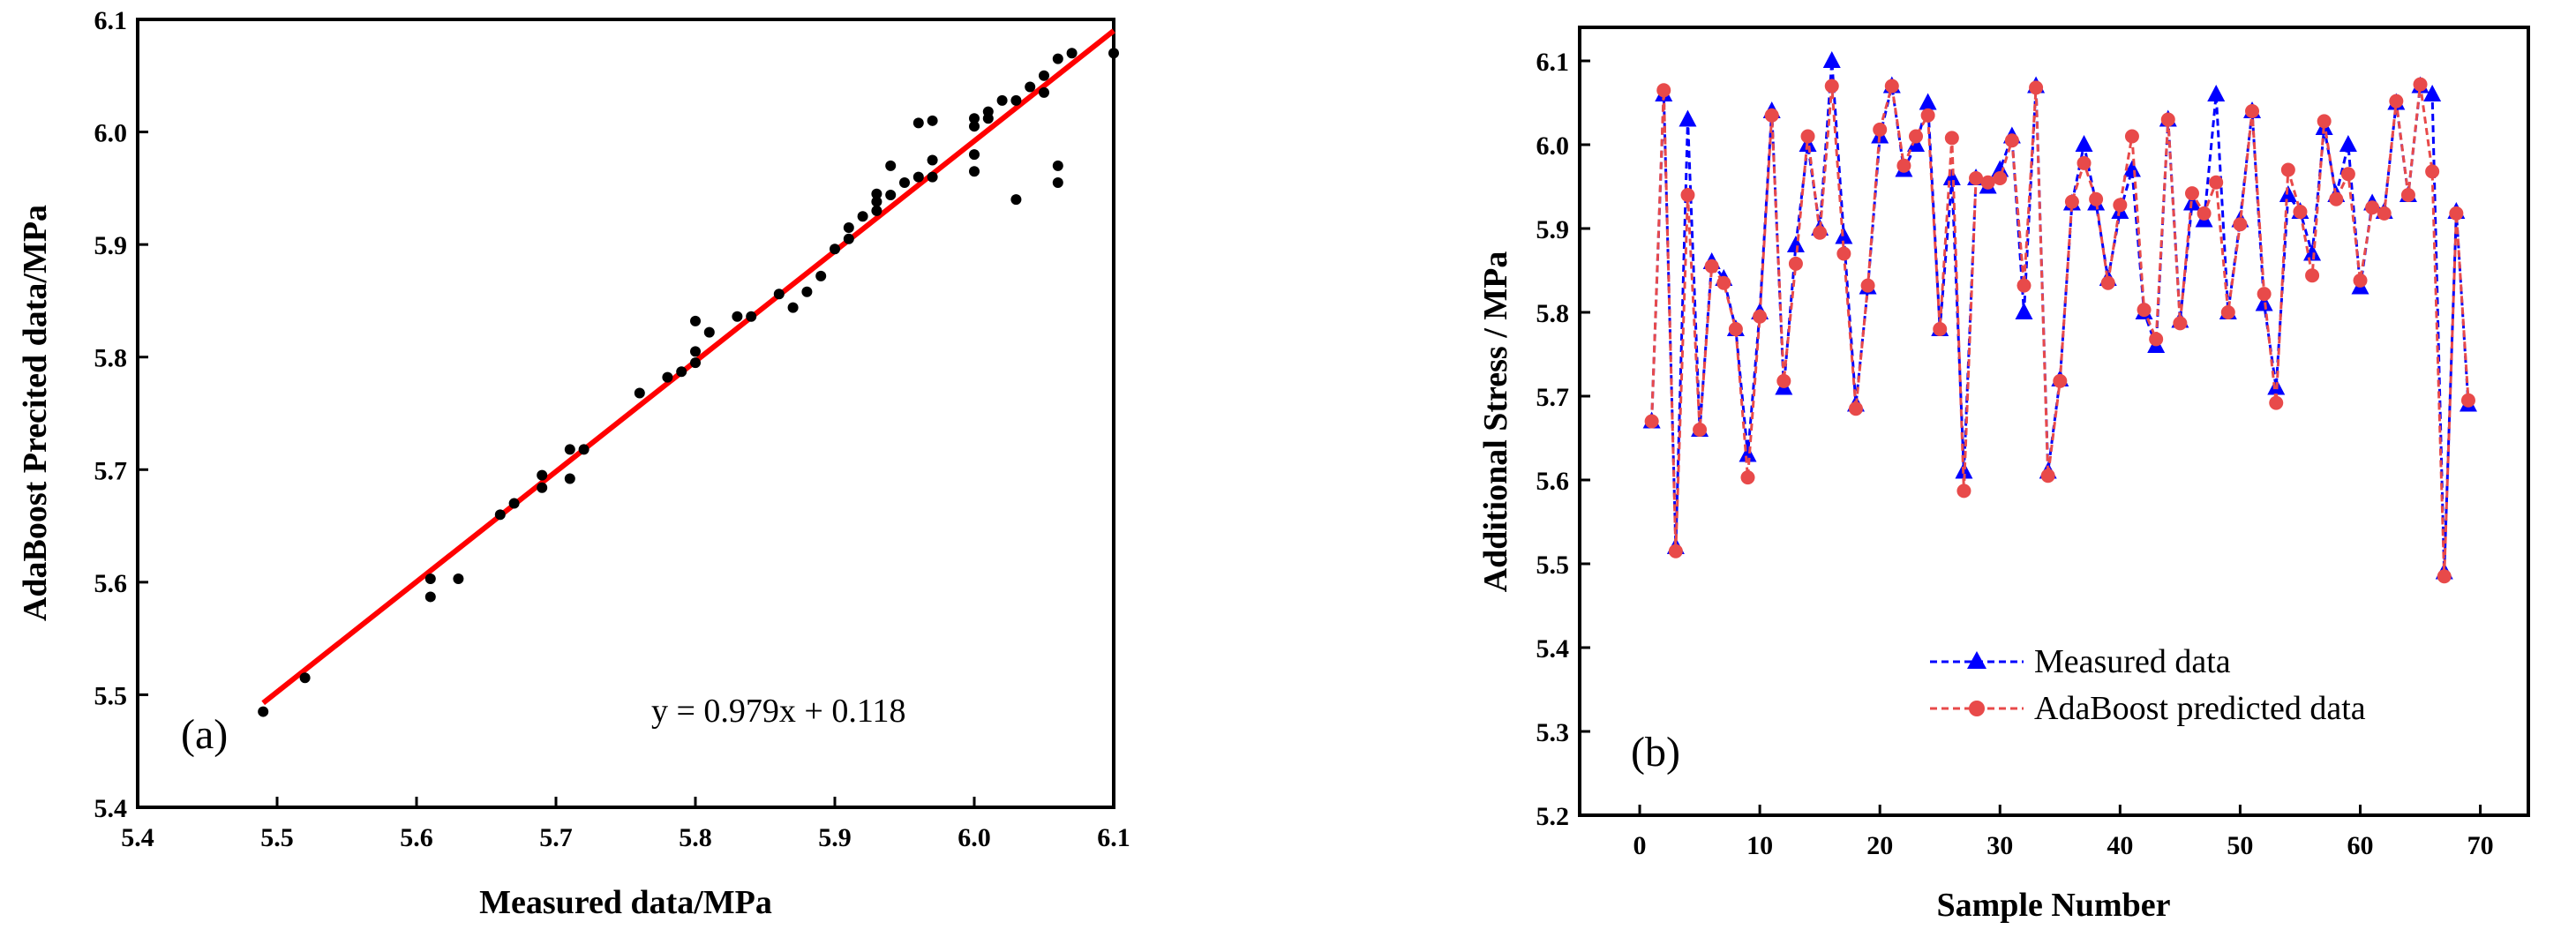 Image resolution: width=2576 pixels, height=937 pixels. I want to click on y-tick-label-a: 6.0, so click(111, 134).